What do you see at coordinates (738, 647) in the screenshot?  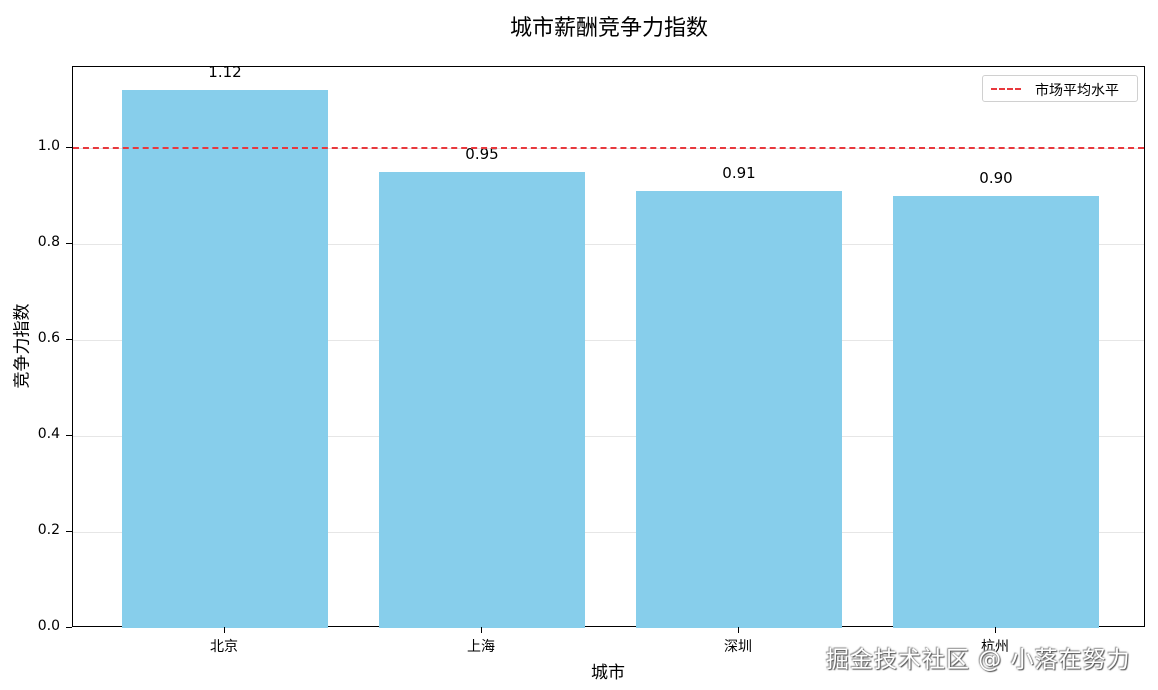 I see `x-tick-label: 深圳` at bounding box center [738, 647].